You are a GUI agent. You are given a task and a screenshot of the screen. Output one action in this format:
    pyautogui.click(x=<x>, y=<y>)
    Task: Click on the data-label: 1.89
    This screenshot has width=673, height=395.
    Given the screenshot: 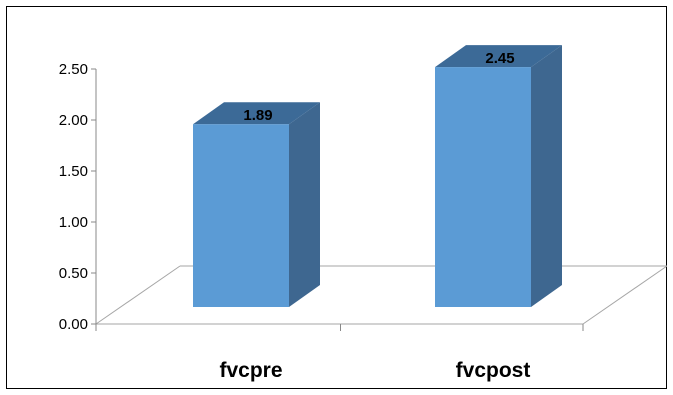 What is the action you would take?
    pyautogui.click(x=257, y=115)
    